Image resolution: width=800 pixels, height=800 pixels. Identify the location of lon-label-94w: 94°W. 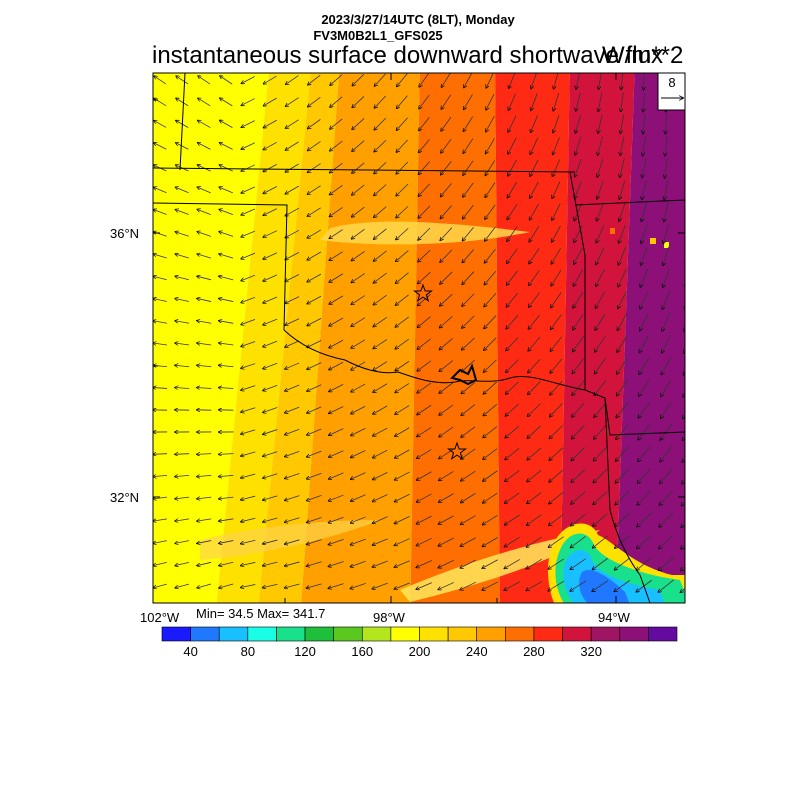
(614, 617).